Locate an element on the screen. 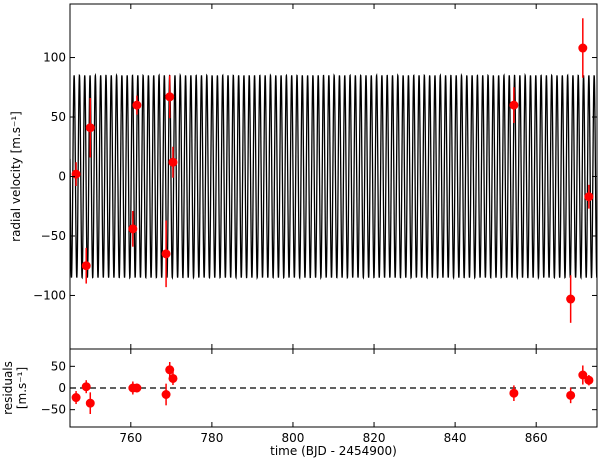 This screenshot has width=600, height=461. x-tick-label: 800 is located at coordinates (293, 438).